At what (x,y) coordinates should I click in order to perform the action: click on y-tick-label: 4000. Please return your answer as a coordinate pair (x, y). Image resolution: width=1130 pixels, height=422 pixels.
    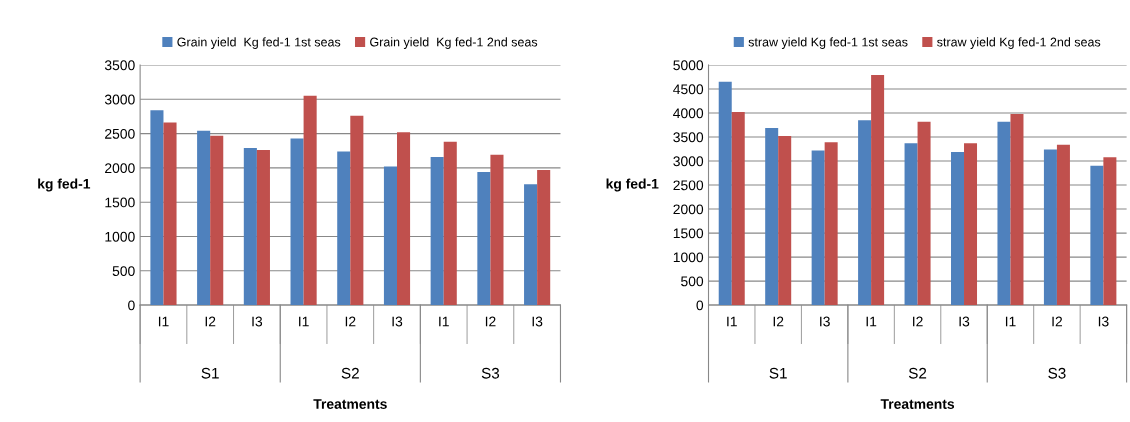
    Looking at the image, I should click on (688, 113).